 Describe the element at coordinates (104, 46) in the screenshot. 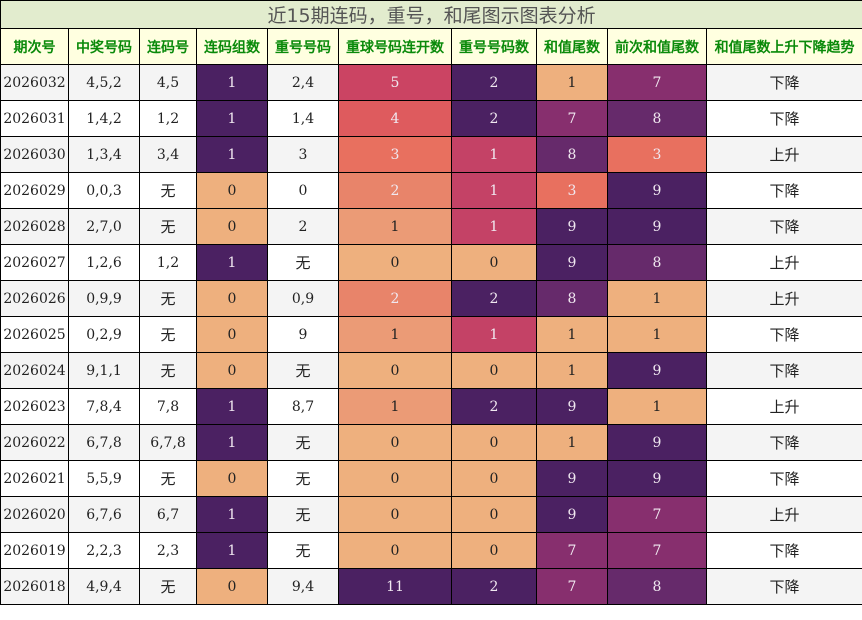

I see `header-numbers: 中奖号码` at that location.